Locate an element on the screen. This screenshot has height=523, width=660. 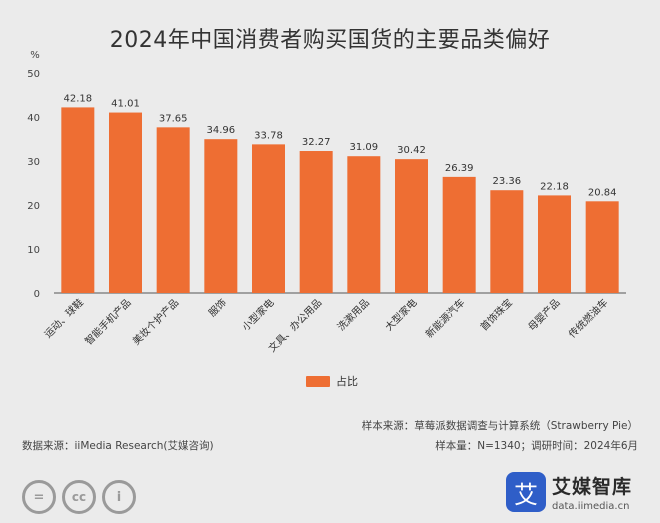
chart-title: 2024年中国消费者购买国货的主要品类偏好 is located at coordinates (330, 40).